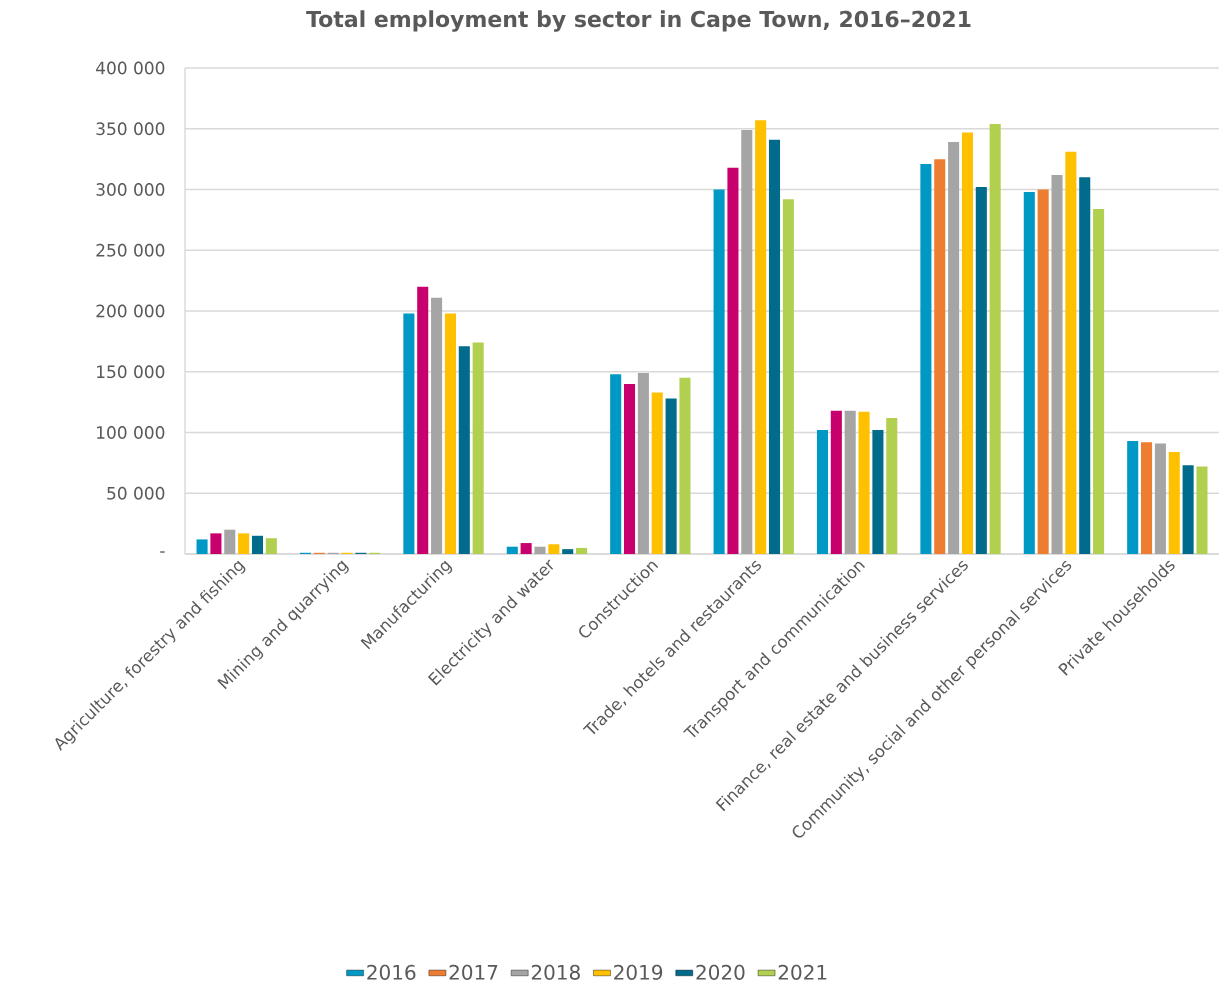 The height and width of the screenshot is (987, 1219). What do you see at coordinates (130, 68) in the screenshot?
I see `y-tick-label: 400 000` at bounding box center [130, 68].